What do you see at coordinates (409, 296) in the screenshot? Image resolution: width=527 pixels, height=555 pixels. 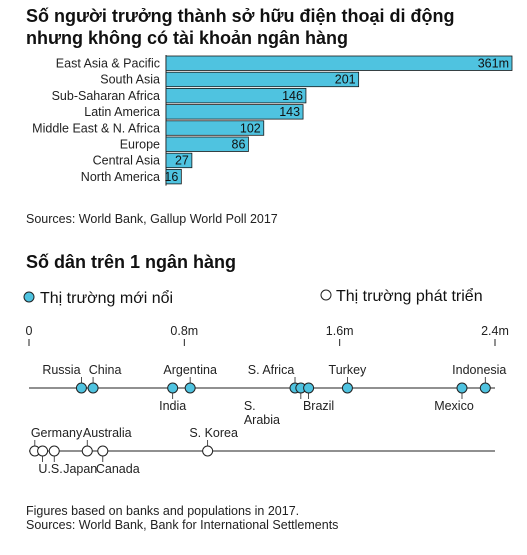 I see `legend-developed-label: Thị trường phát triển` at bounding box center [409, 296].